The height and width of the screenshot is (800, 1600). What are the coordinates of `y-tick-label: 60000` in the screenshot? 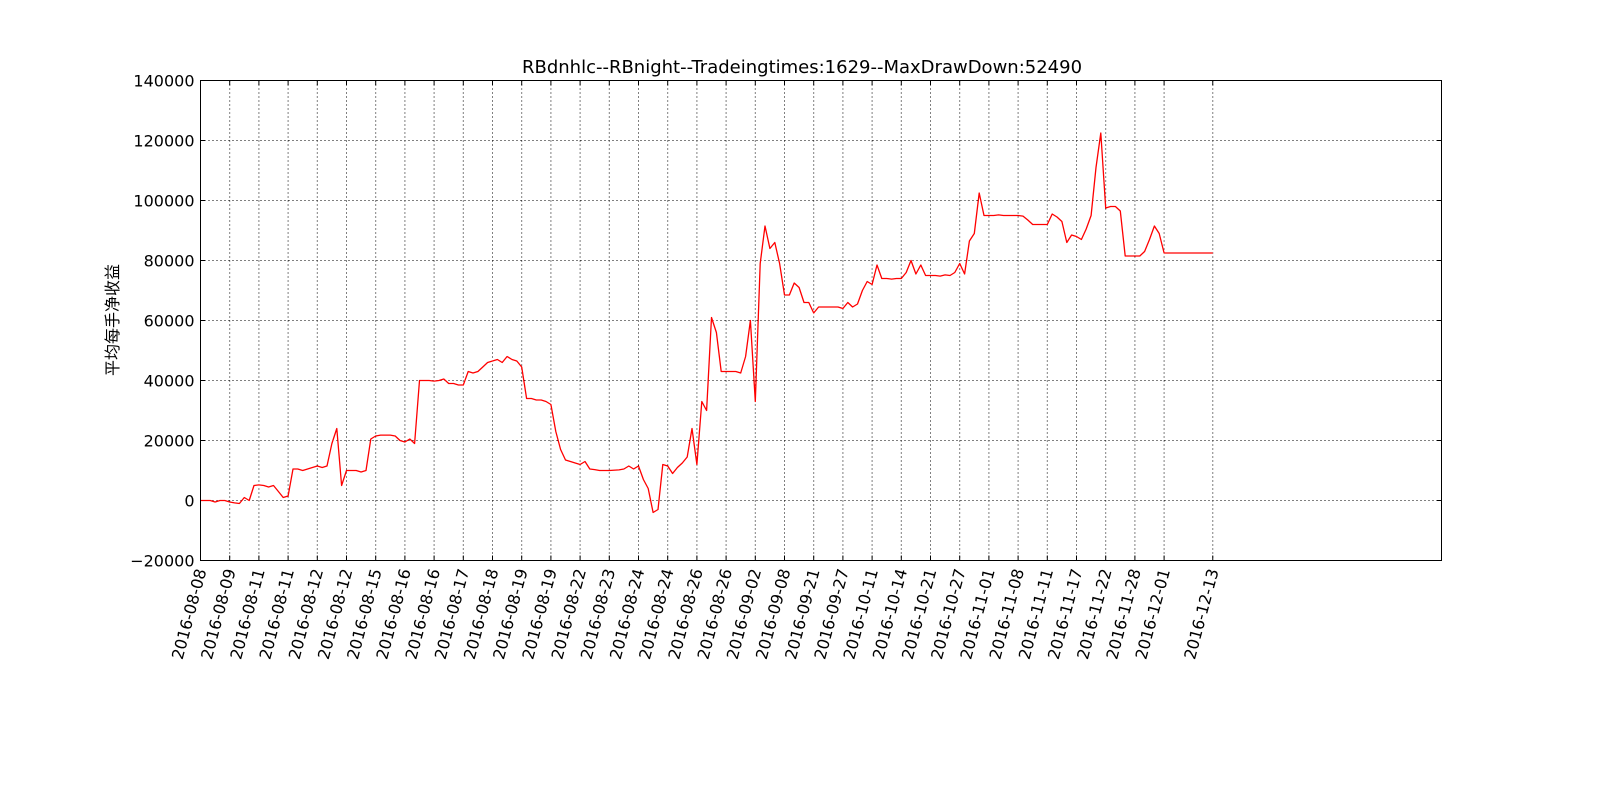 It's located at (169, 321).